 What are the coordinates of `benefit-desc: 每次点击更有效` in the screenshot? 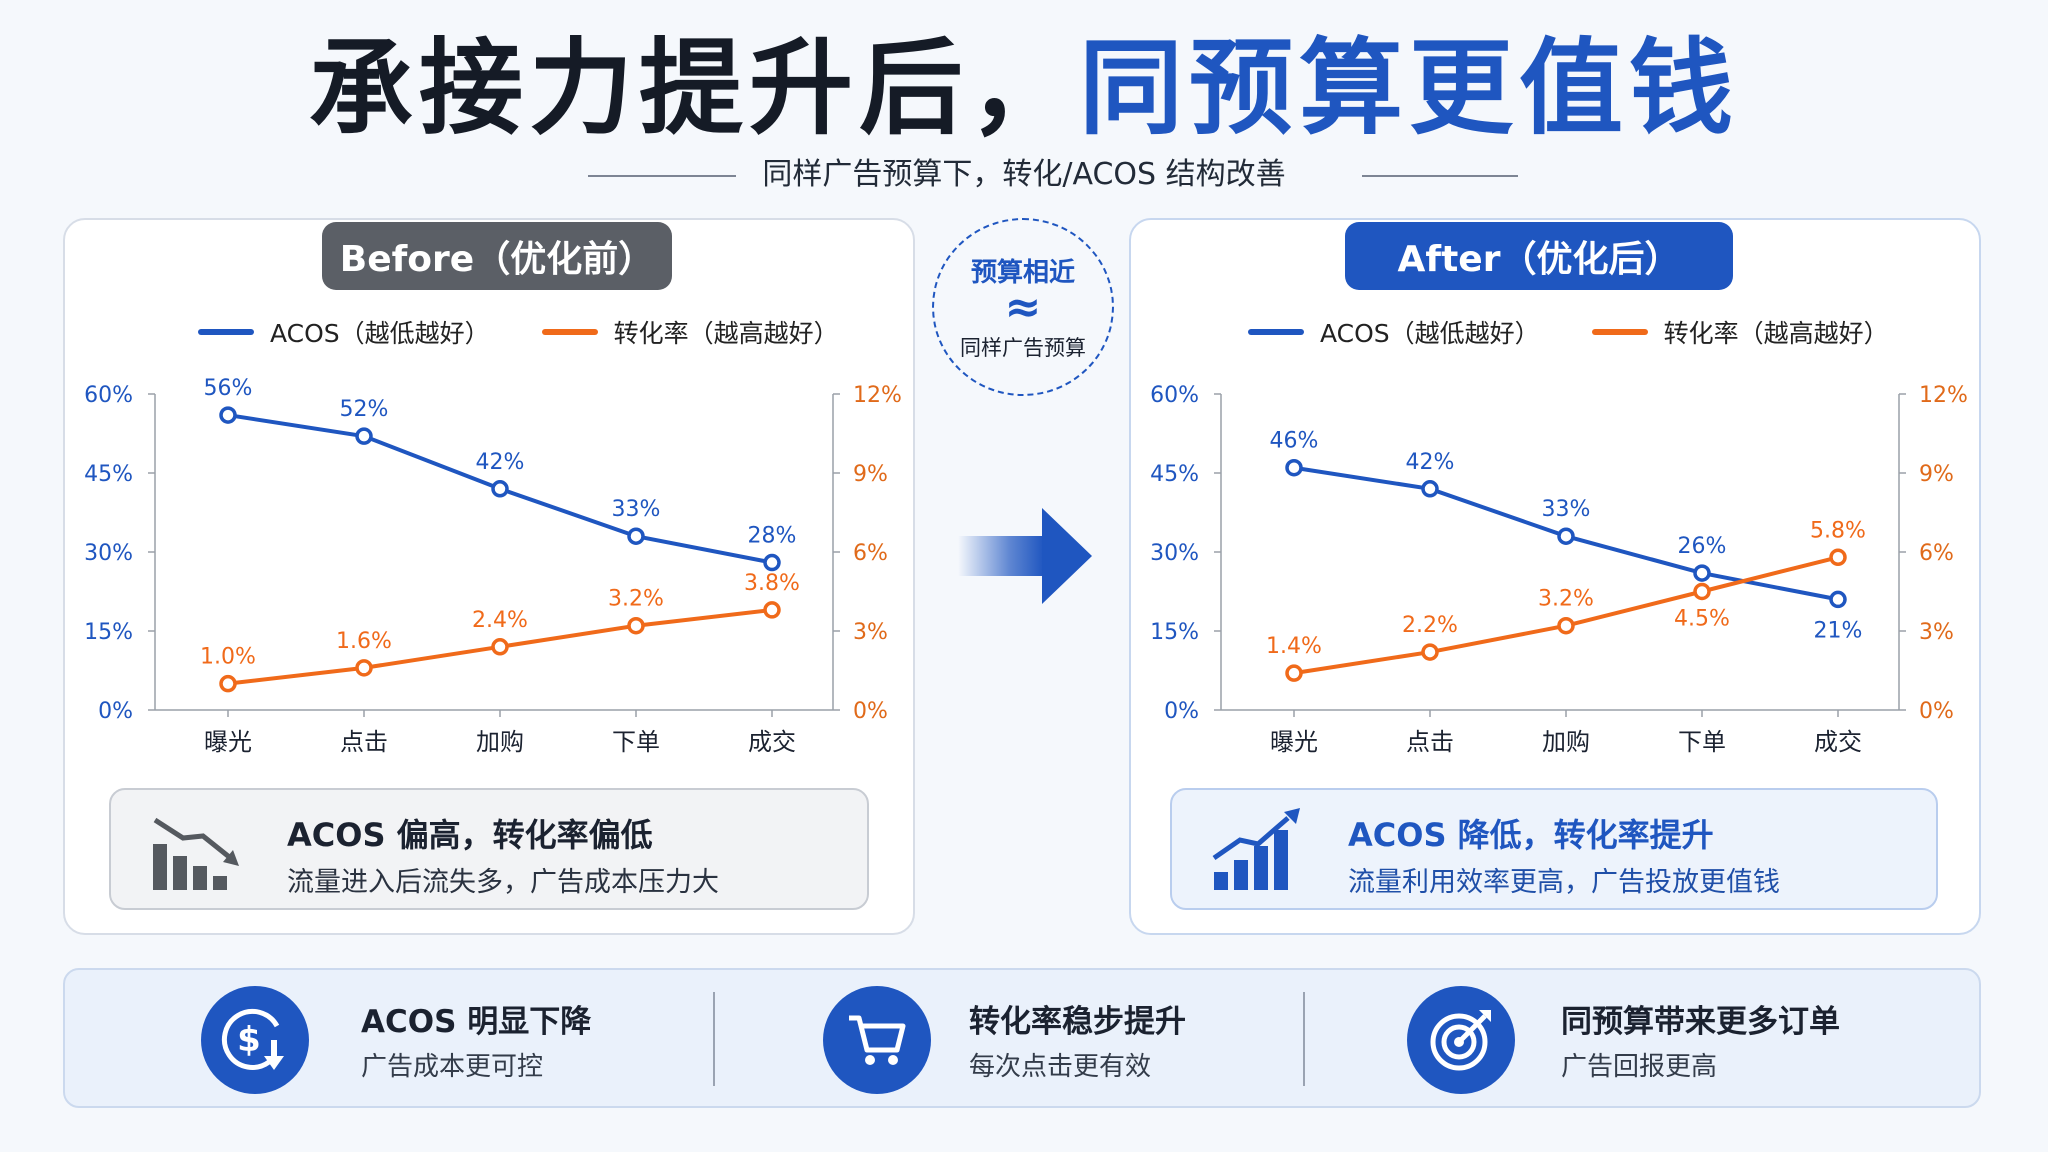 It's located at (1060, 1067).